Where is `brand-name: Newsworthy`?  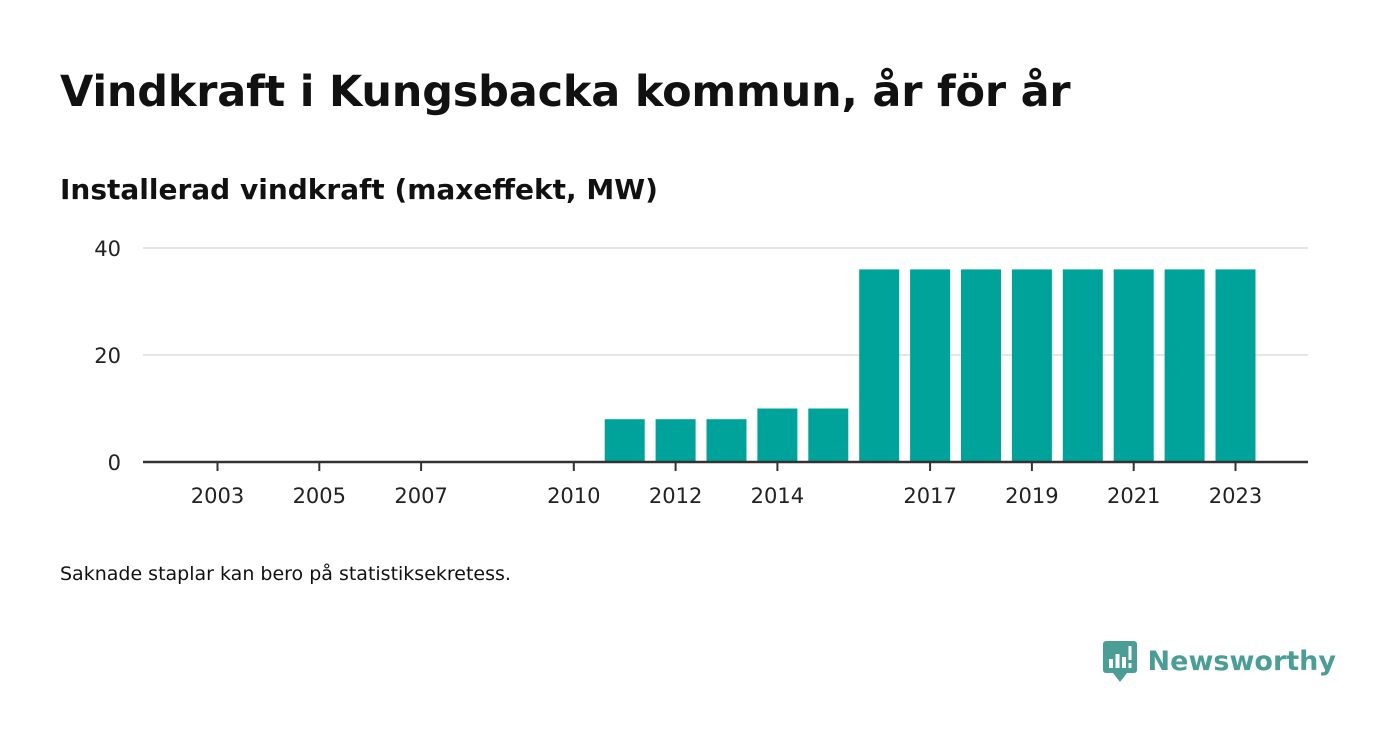 brand-name: Newsworthy is located at coordinates (1241, 661).